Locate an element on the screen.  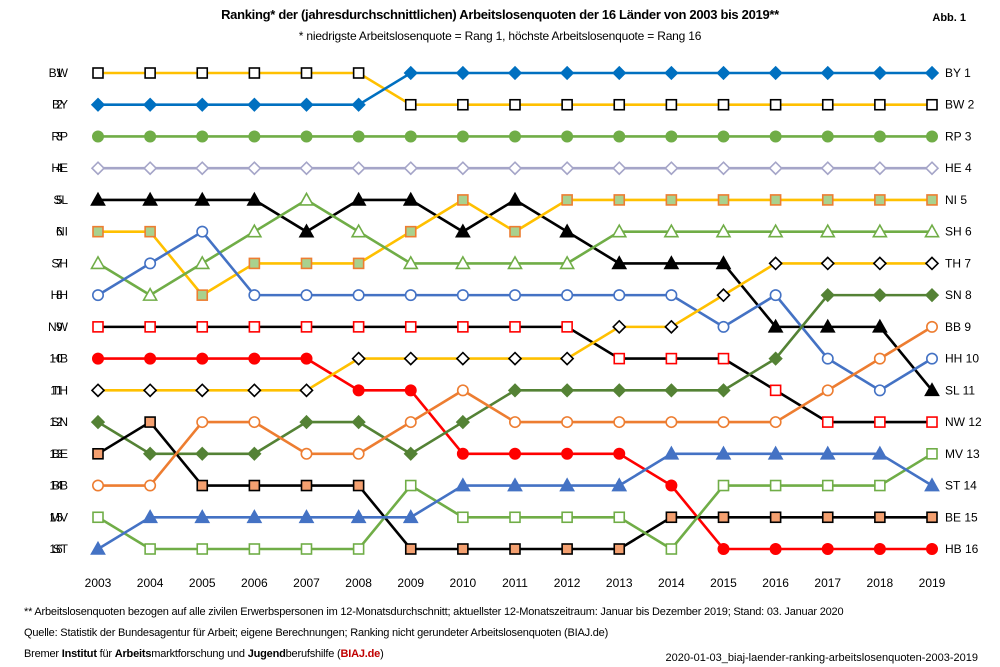
x-tick-label: 2009 is located at coordinates (410, 583).